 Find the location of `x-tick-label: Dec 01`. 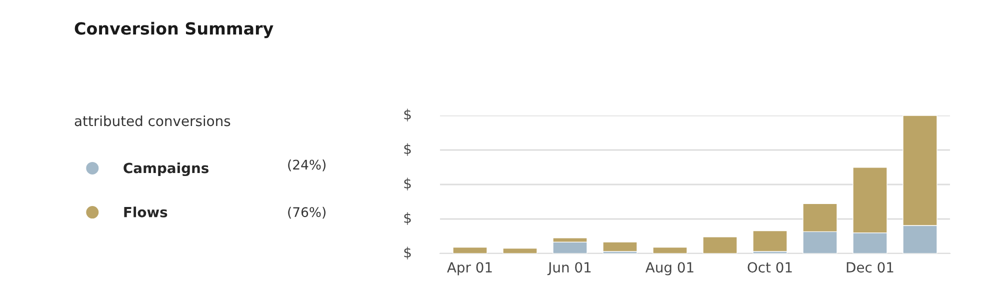

x-tick-label: Dec 01 is located at coordinates (870, 267).